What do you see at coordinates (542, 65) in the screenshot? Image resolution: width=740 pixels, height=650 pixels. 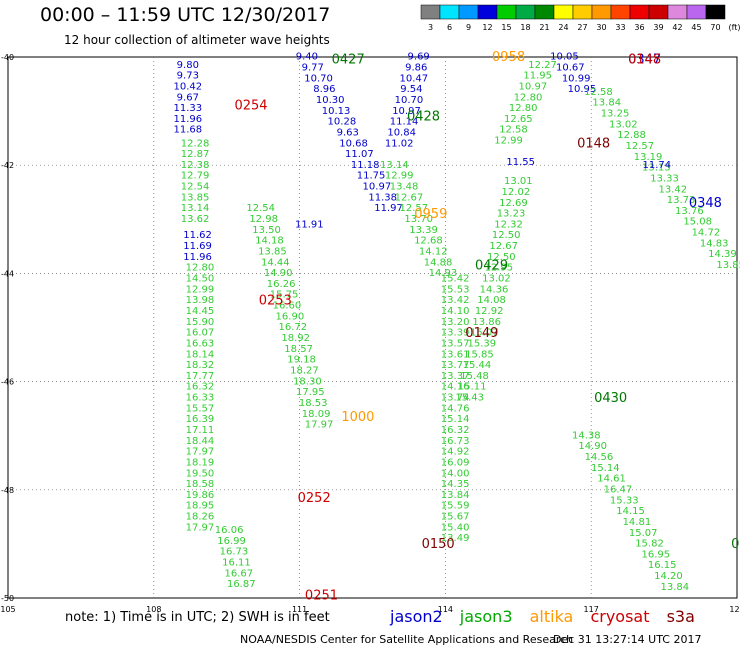 I see `data-point-label: 12.27` at bounding box center [542, 65].